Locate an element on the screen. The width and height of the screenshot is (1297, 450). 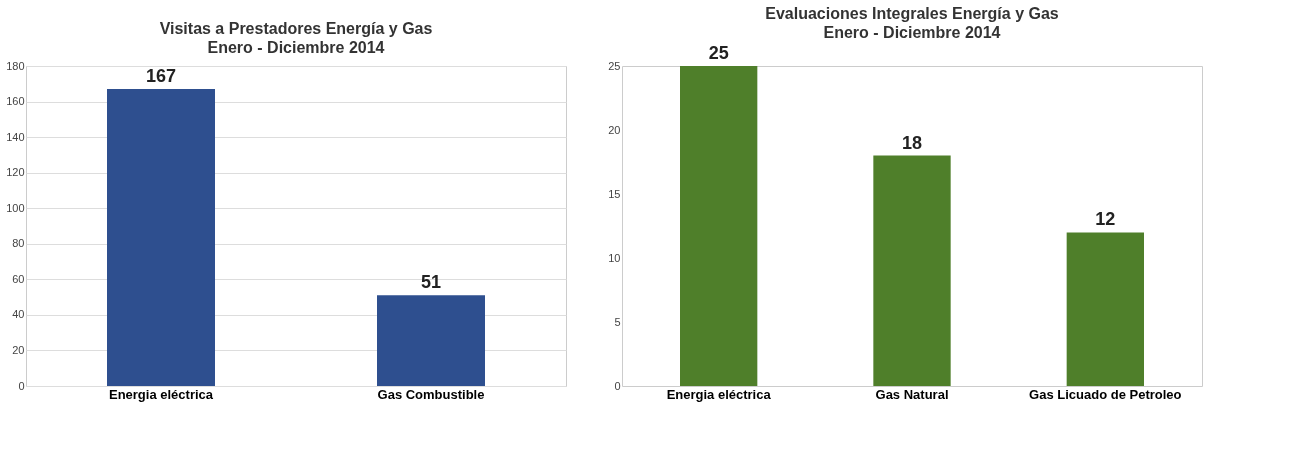
data-label: 12 is located at coordinates (1105, 219).